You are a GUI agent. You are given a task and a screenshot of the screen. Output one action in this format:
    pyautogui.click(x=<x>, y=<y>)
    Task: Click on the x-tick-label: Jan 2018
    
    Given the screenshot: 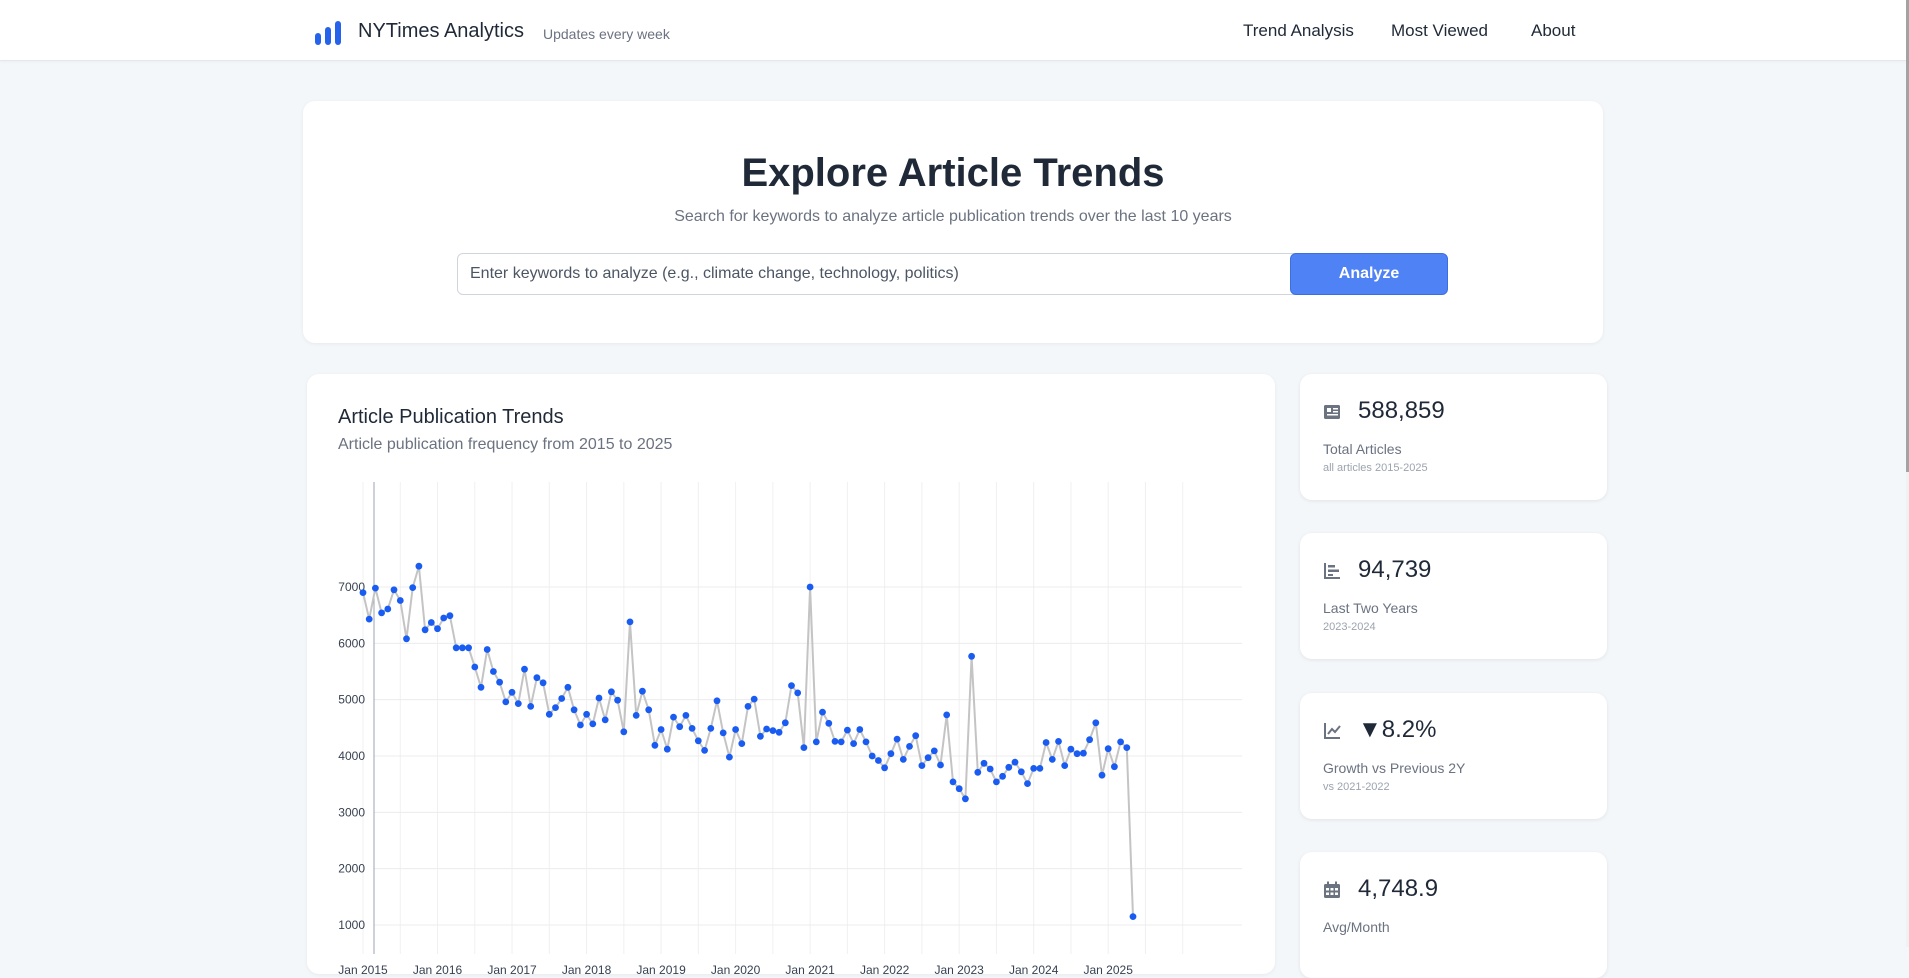 What is the action you would take?
    pyautogui.click(x=587, y=968)
    